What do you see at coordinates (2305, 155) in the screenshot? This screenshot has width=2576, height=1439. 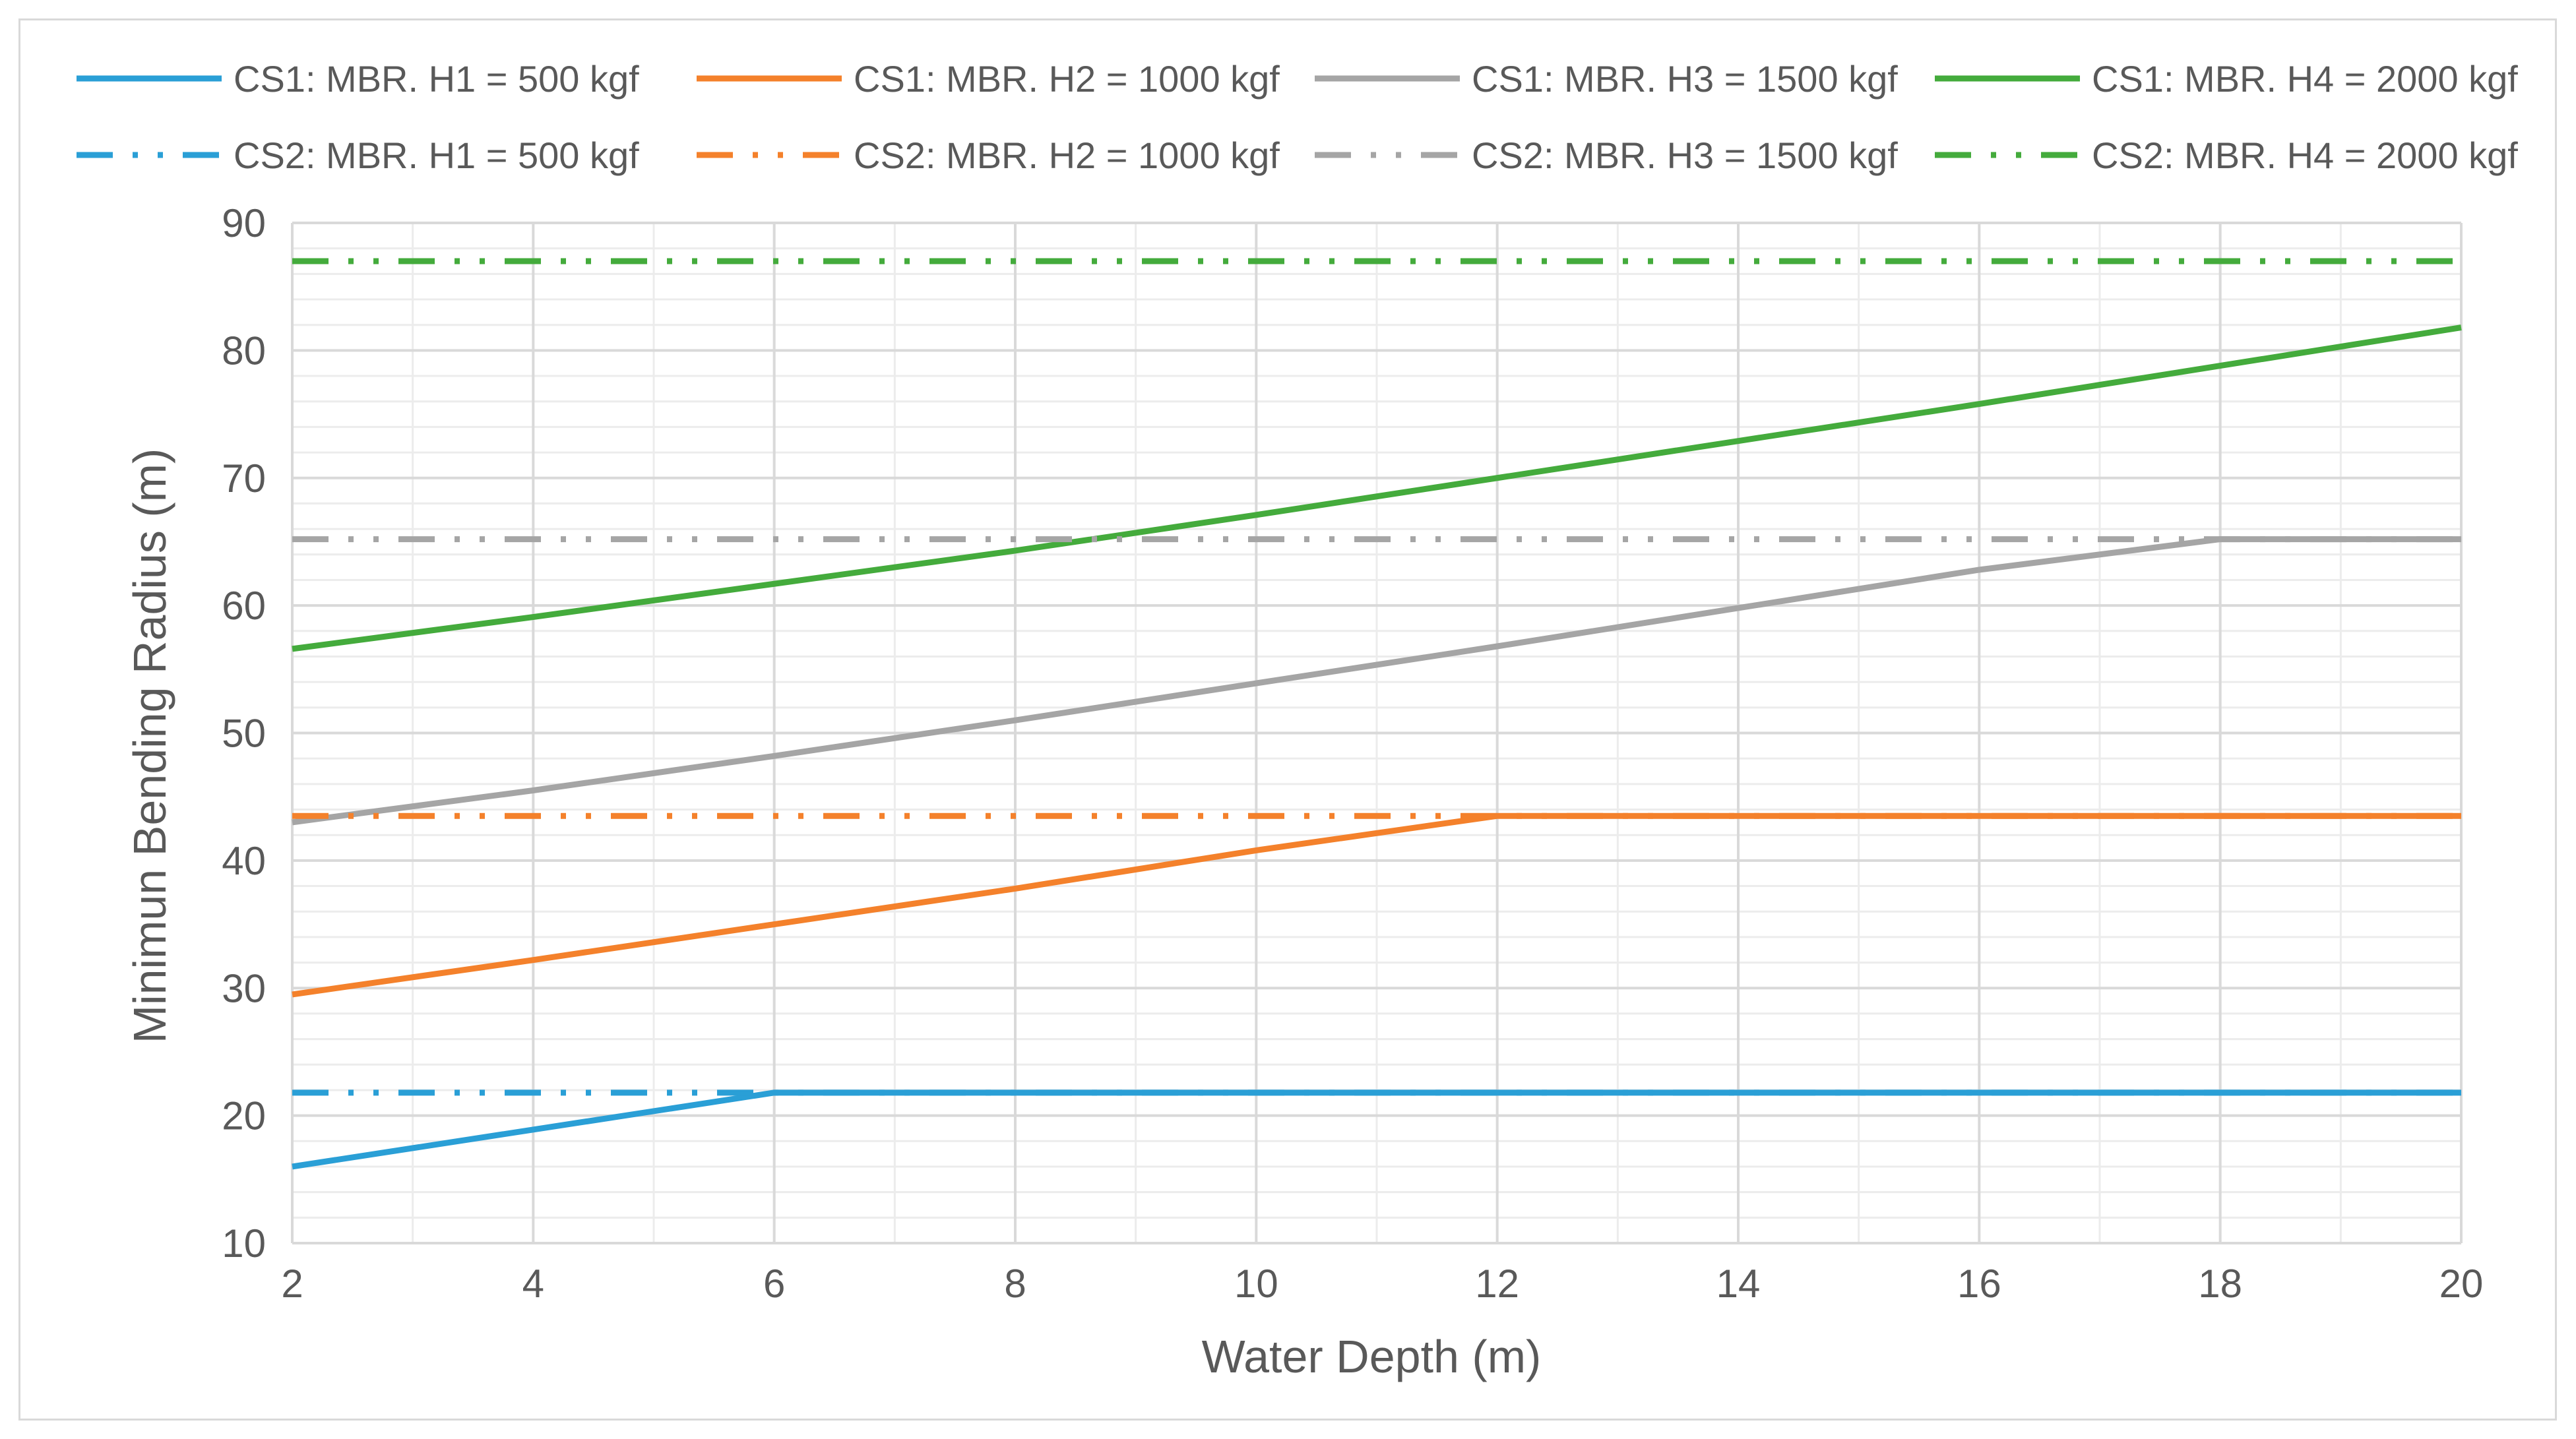 I see `legend-label-8: CS2: MBR. H4 = 2000 kgf` at bounding box center [2305, 155].